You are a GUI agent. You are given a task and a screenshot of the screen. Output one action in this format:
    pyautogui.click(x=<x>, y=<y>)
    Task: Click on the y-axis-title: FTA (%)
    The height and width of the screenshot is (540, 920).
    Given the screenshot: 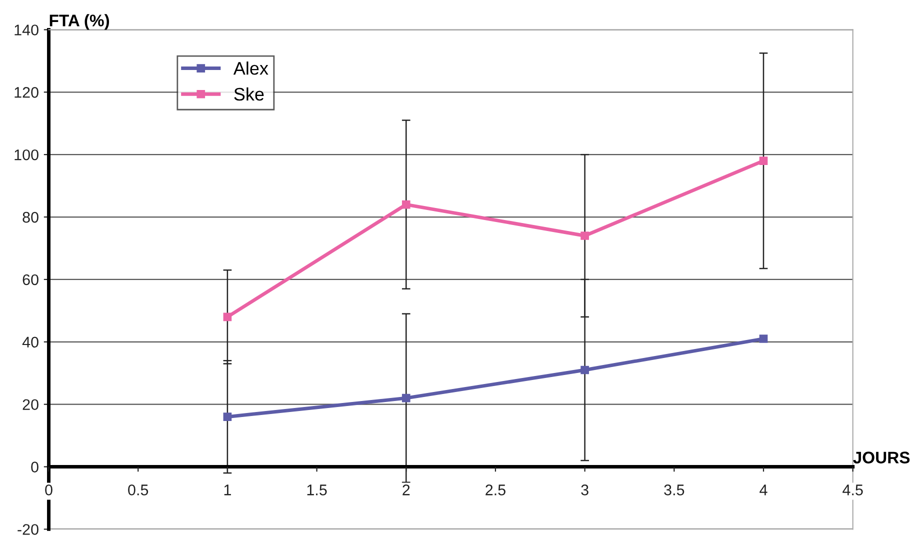 What is the action you would take?
    pyautogui.click(x=80, y=22)
    